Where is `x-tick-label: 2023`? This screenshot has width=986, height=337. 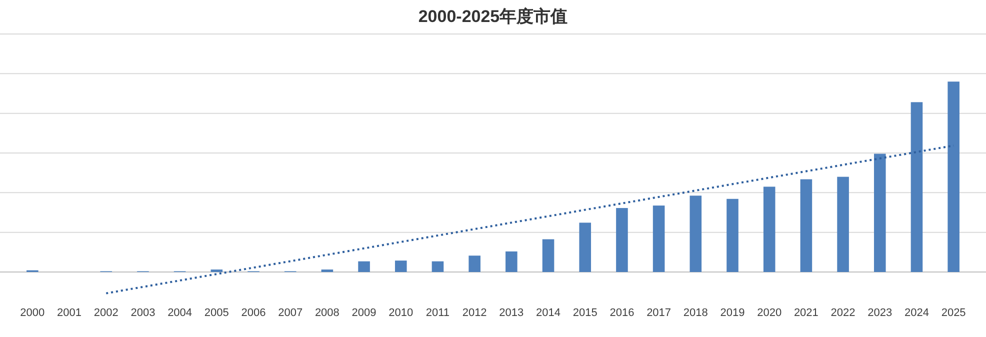 x-tick-label: 2023 is located at coordinates (880, 313).